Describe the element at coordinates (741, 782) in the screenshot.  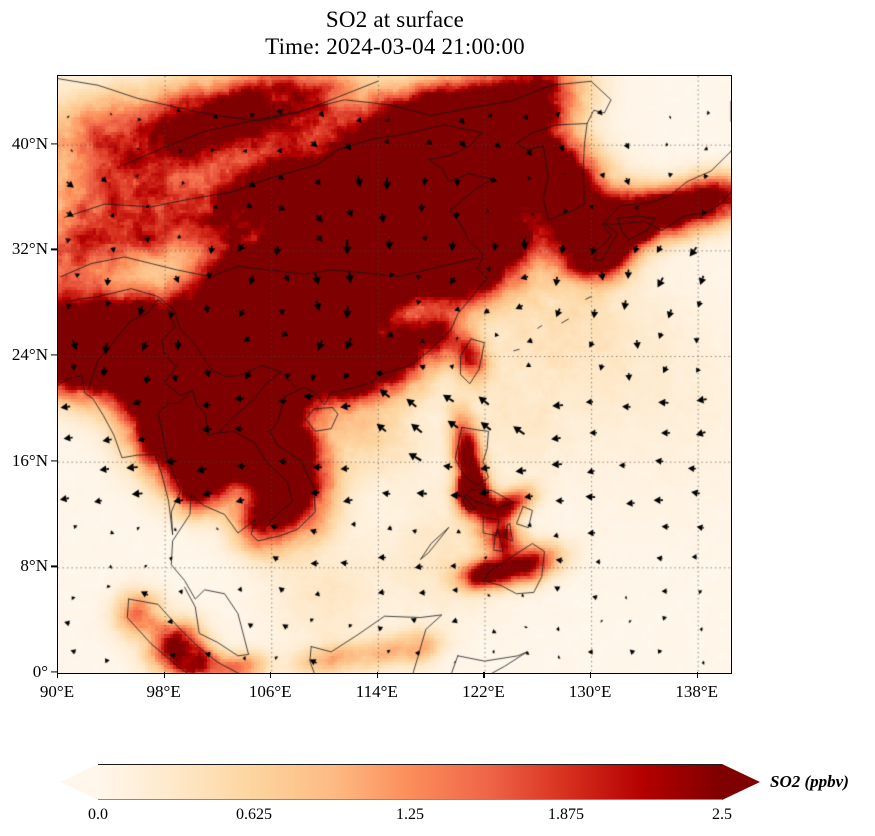
I see `colorbar-over-arrow` at that location.